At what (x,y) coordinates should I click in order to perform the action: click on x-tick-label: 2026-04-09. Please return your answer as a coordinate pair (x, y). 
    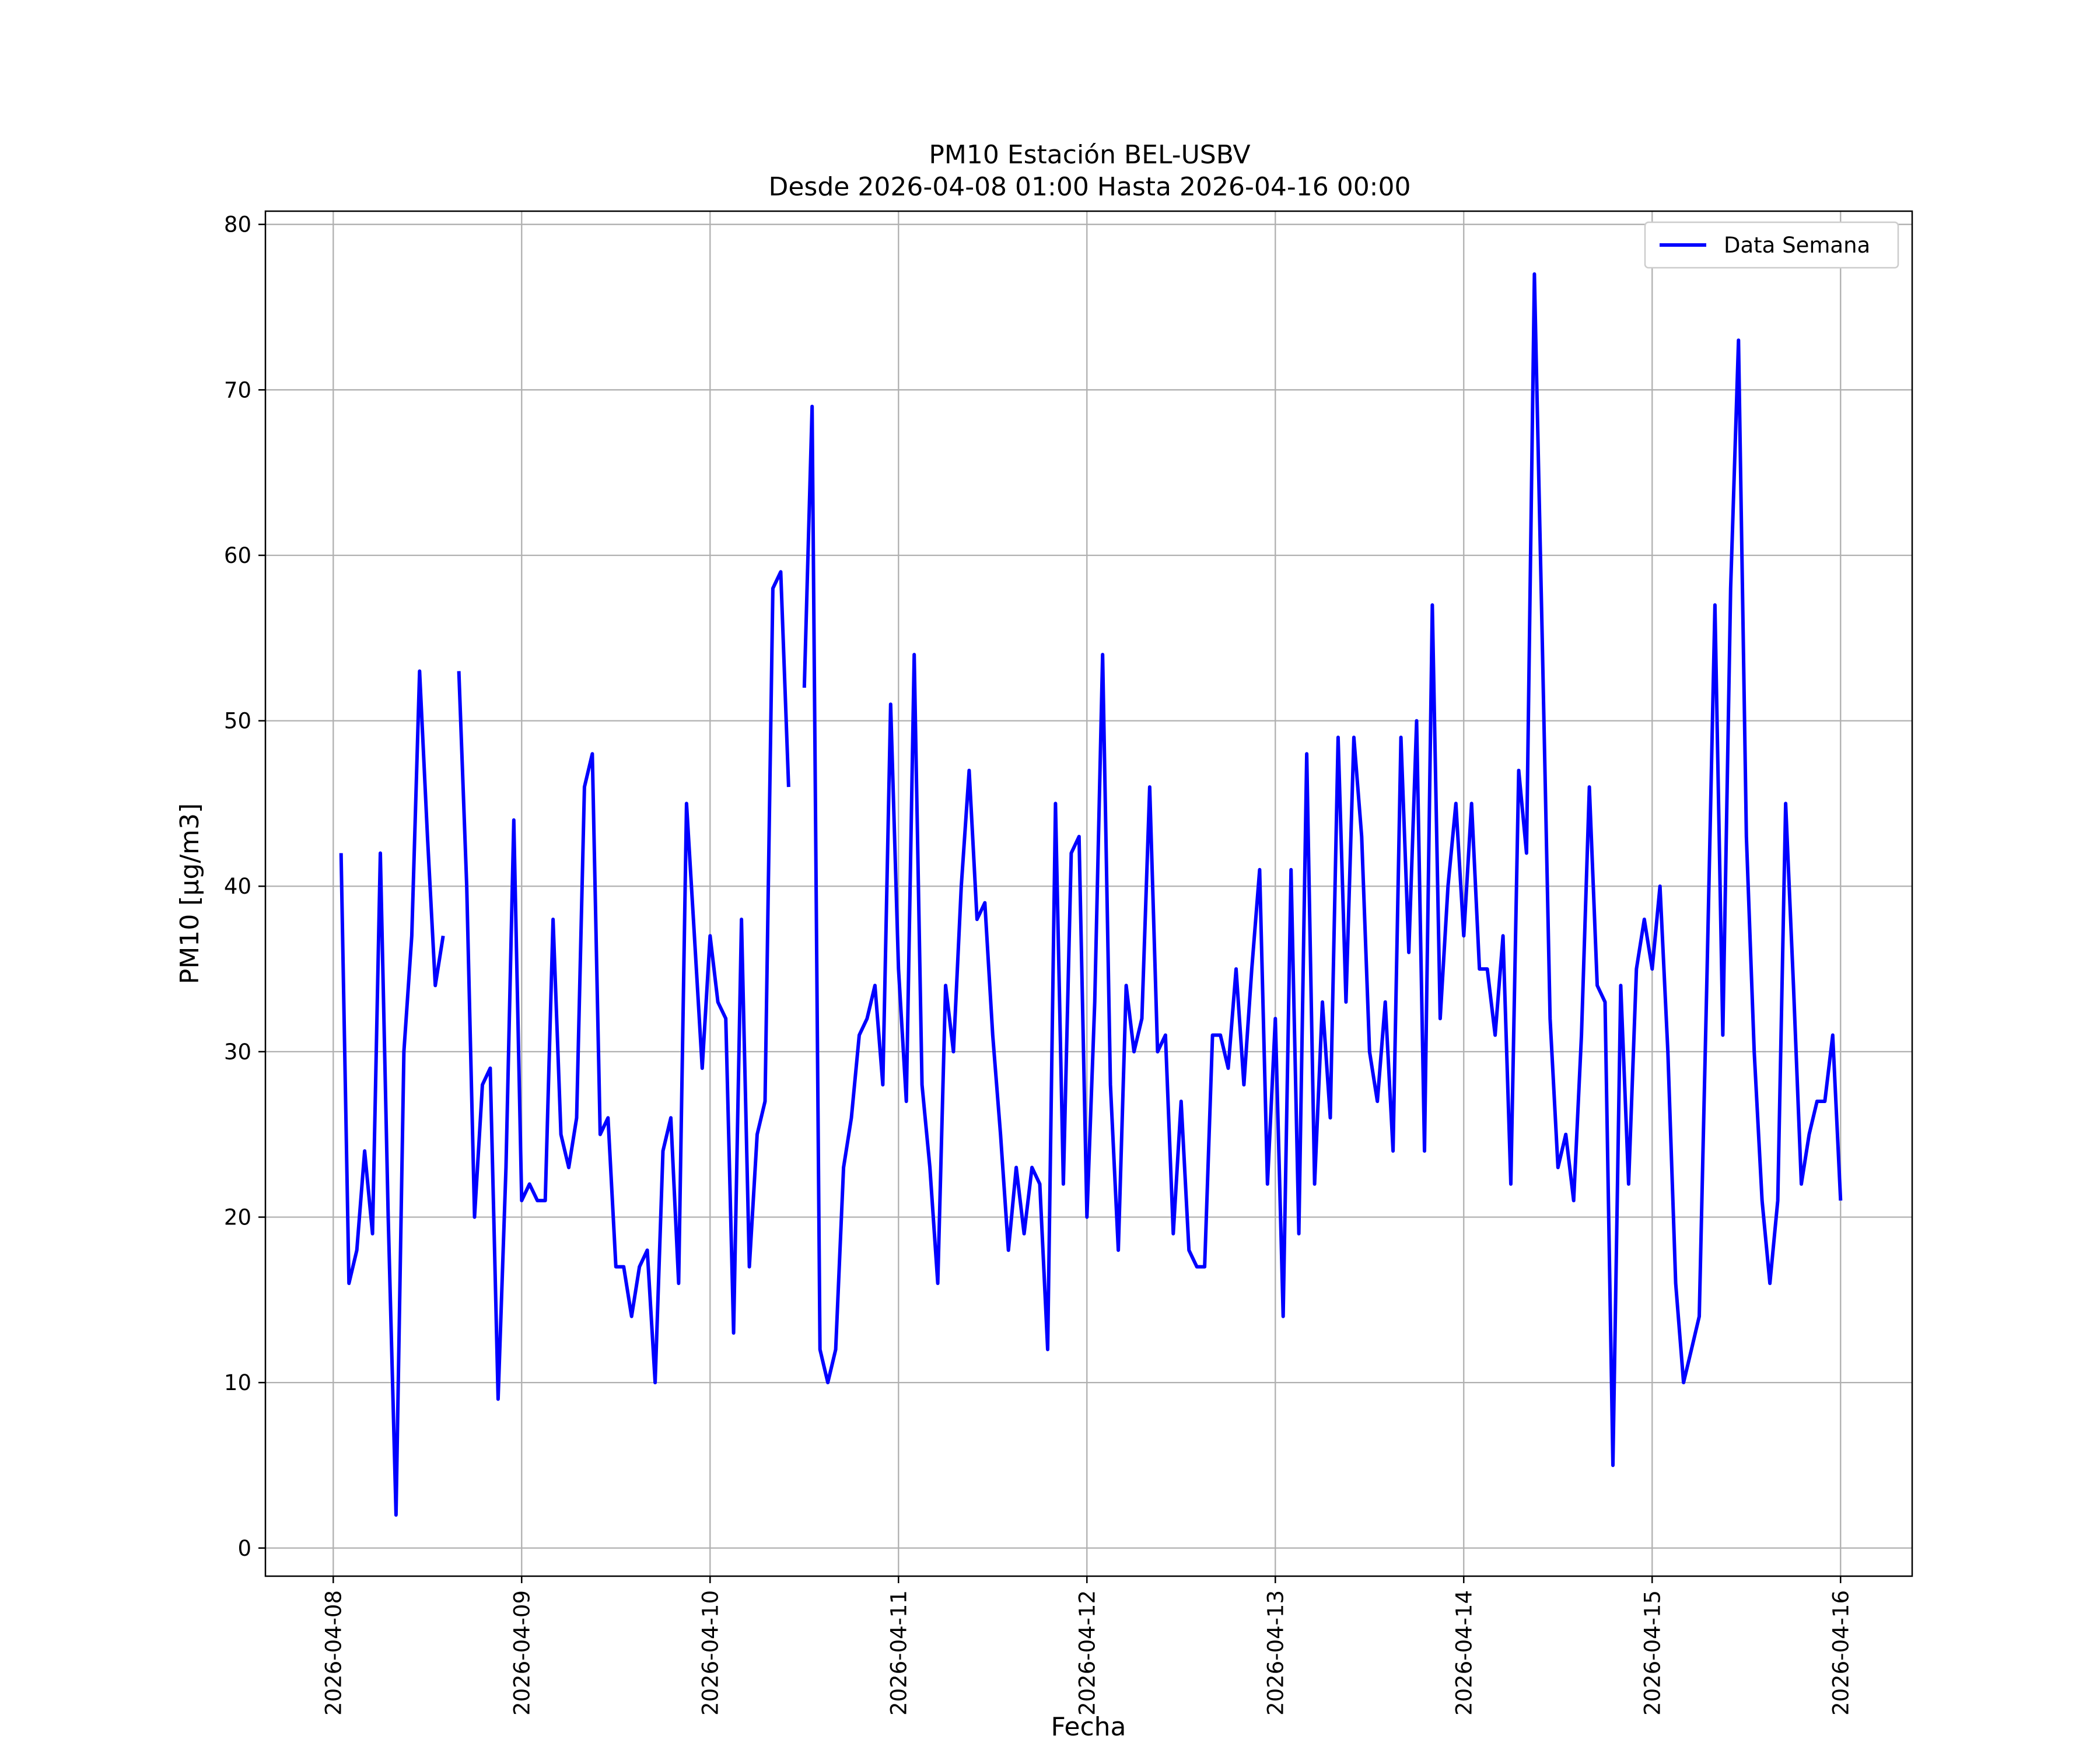
    Looking at the image, I should click on (521, 1653).